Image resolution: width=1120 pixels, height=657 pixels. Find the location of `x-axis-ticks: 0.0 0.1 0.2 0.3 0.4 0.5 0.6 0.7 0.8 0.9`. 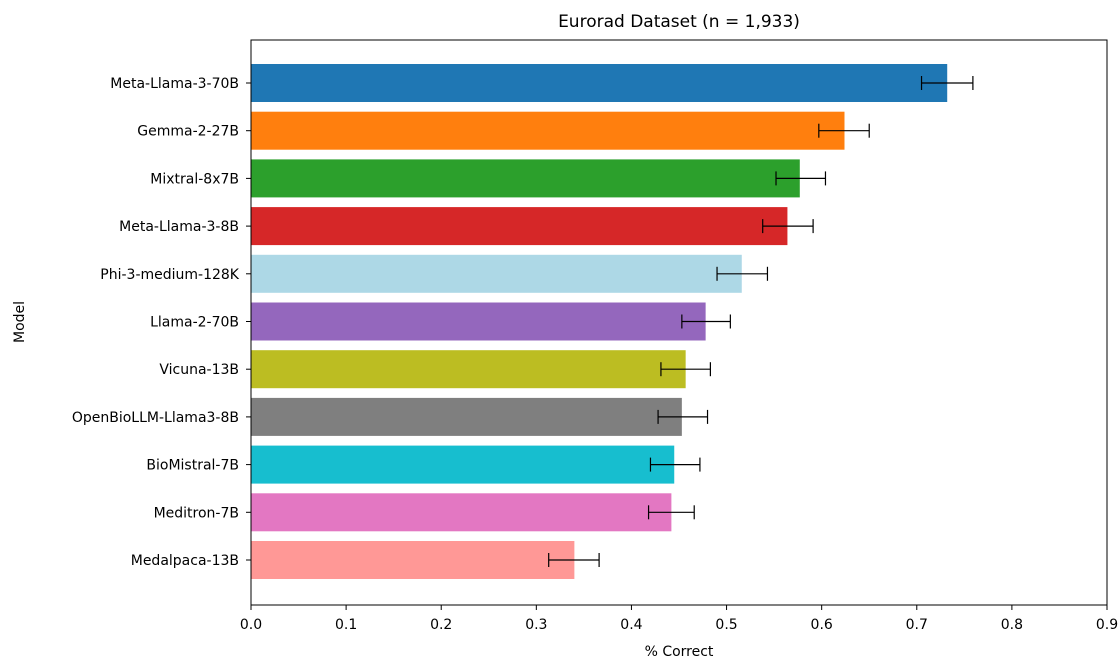

x-axis-ticks: 0.0 0.1 0.2 0.3 0.4 0.5 0.6 0.7 0.8 0.9 is located at coordinates (679, 619).